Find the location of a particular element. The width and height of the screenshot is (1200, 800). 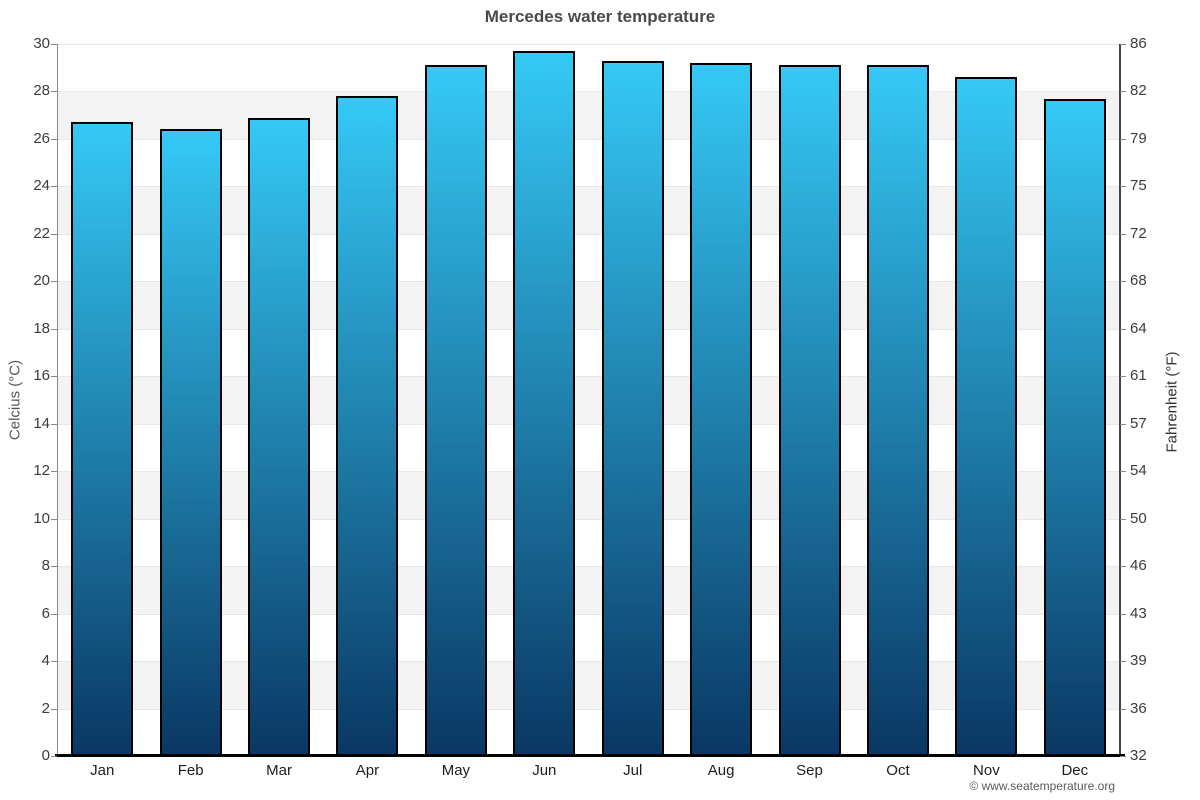

ytick-celsius-22: 22 is located at coordinates (41, 233).